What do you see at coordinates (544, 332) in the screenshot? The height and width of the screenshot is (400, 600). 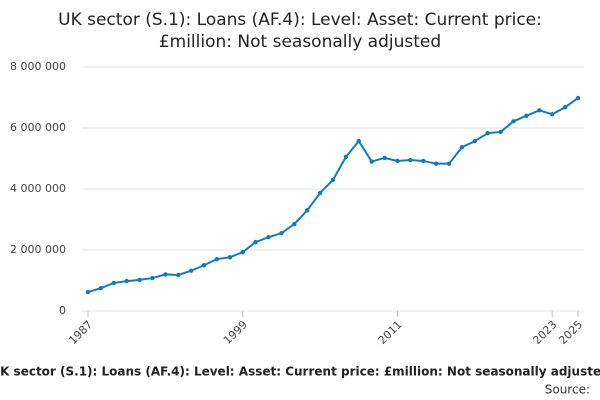 I see `x-tick-label: 2023` at bounding box center [544, 332].